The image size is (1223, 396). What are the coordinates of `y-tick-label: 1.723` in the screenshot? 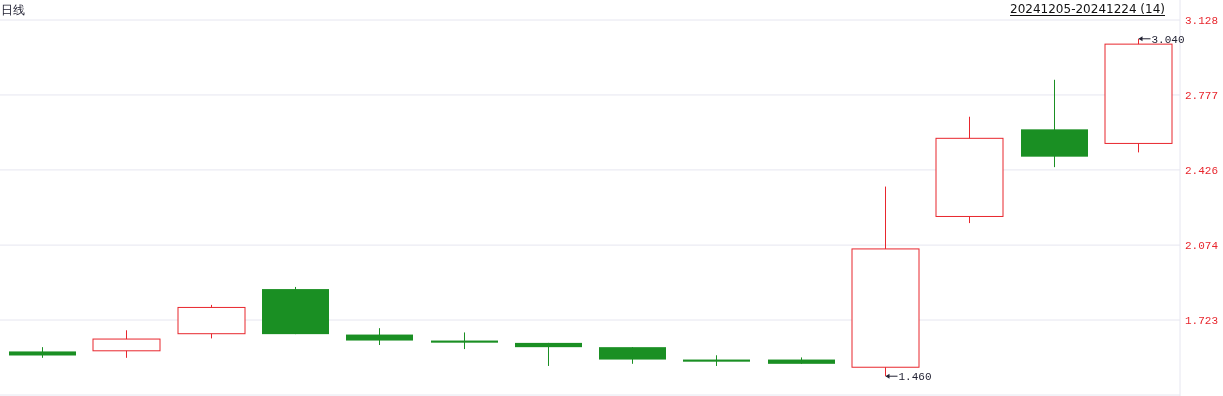 It's located at (1202, 321).